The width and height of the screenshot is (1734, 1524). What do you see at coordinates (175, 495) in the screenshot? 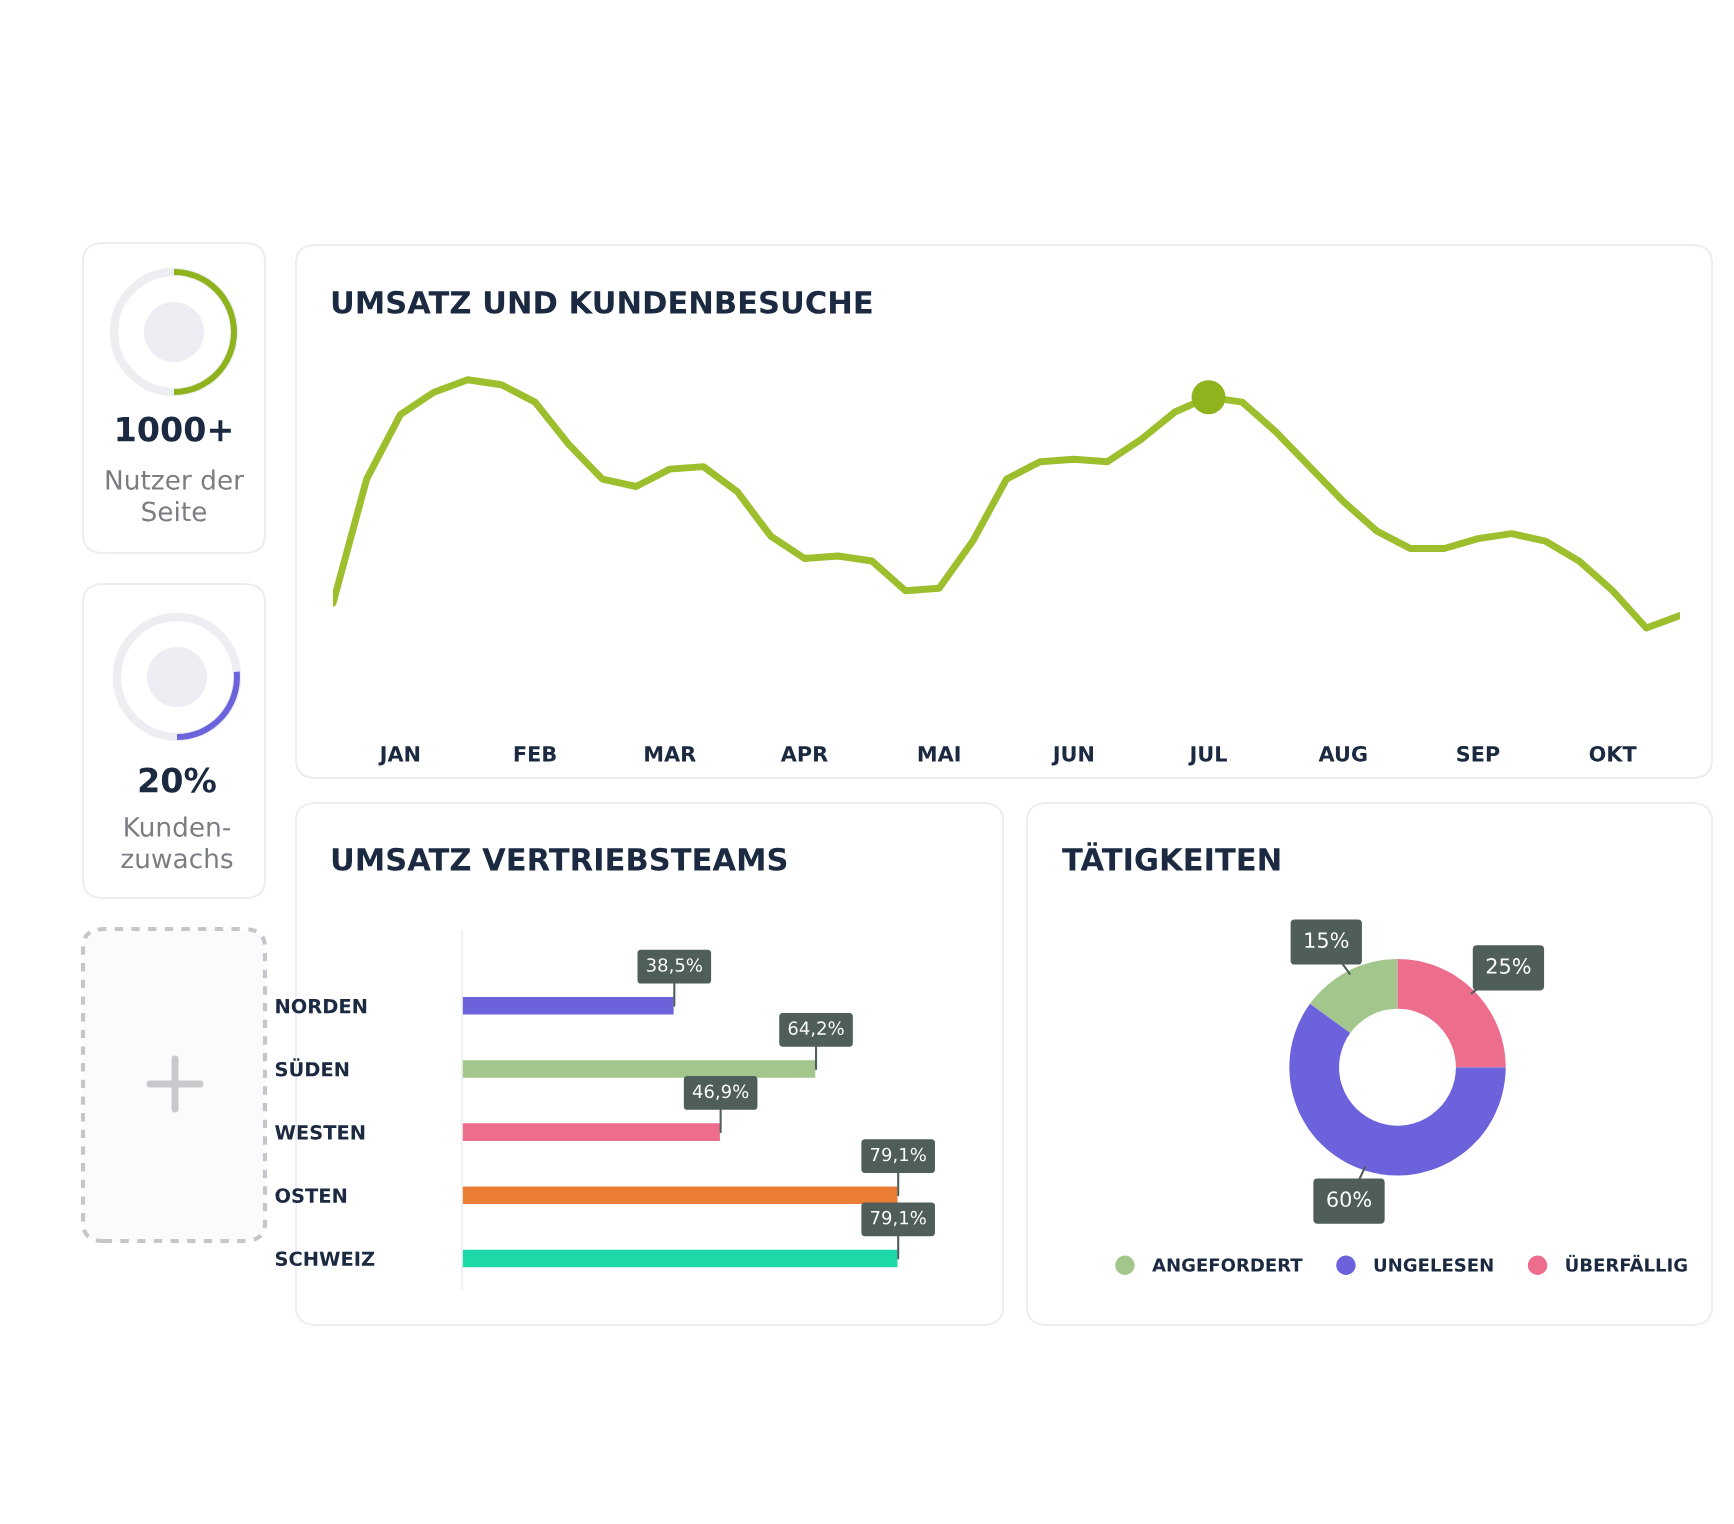
I see `text: Nutzer der Seite` at bounding box center [175, 495].